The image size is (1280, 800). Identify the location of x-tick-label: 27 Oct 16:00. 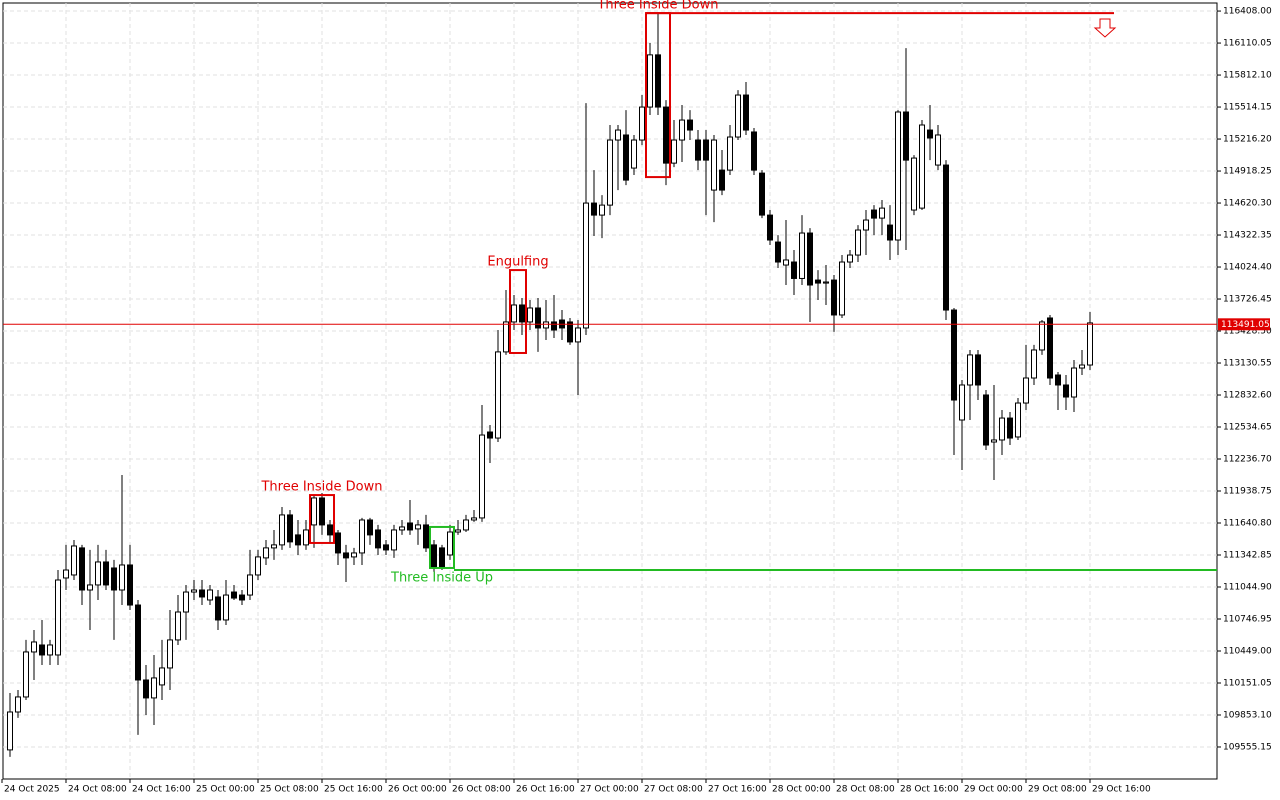
(737, 790).